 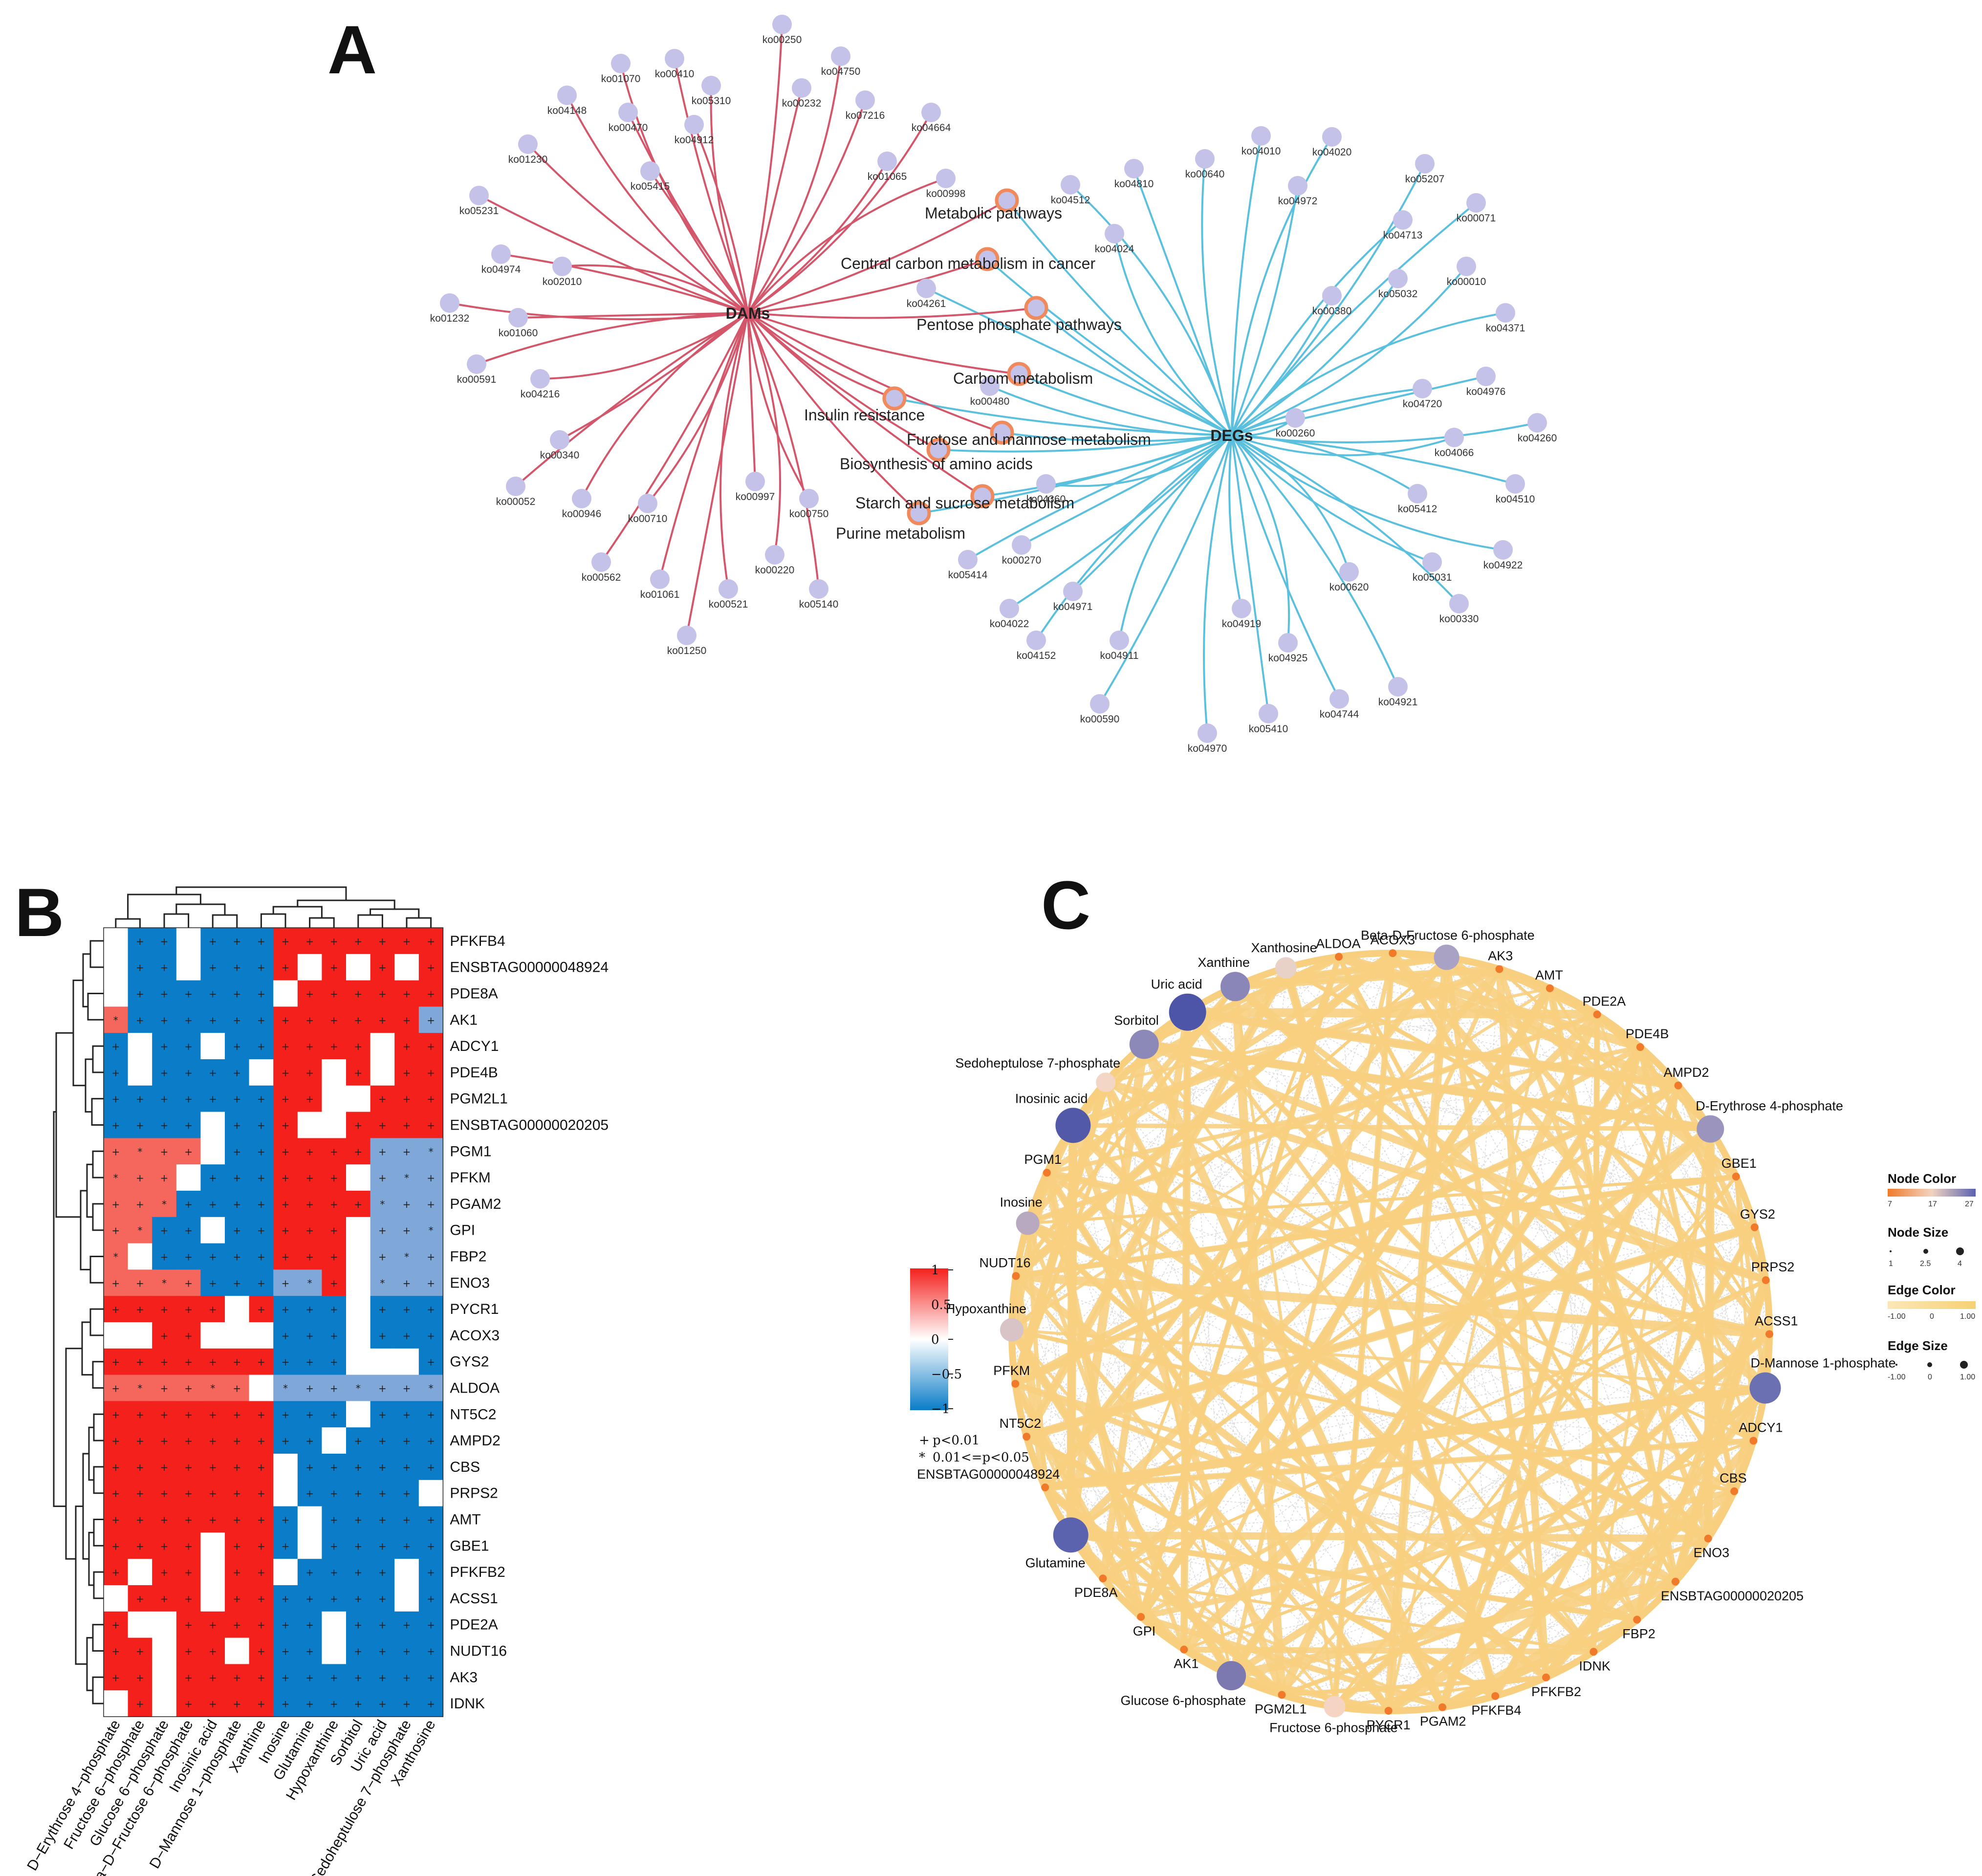 I want to click on shared-pathway-label: Metabolic pathways, so click(x=993, y=213).